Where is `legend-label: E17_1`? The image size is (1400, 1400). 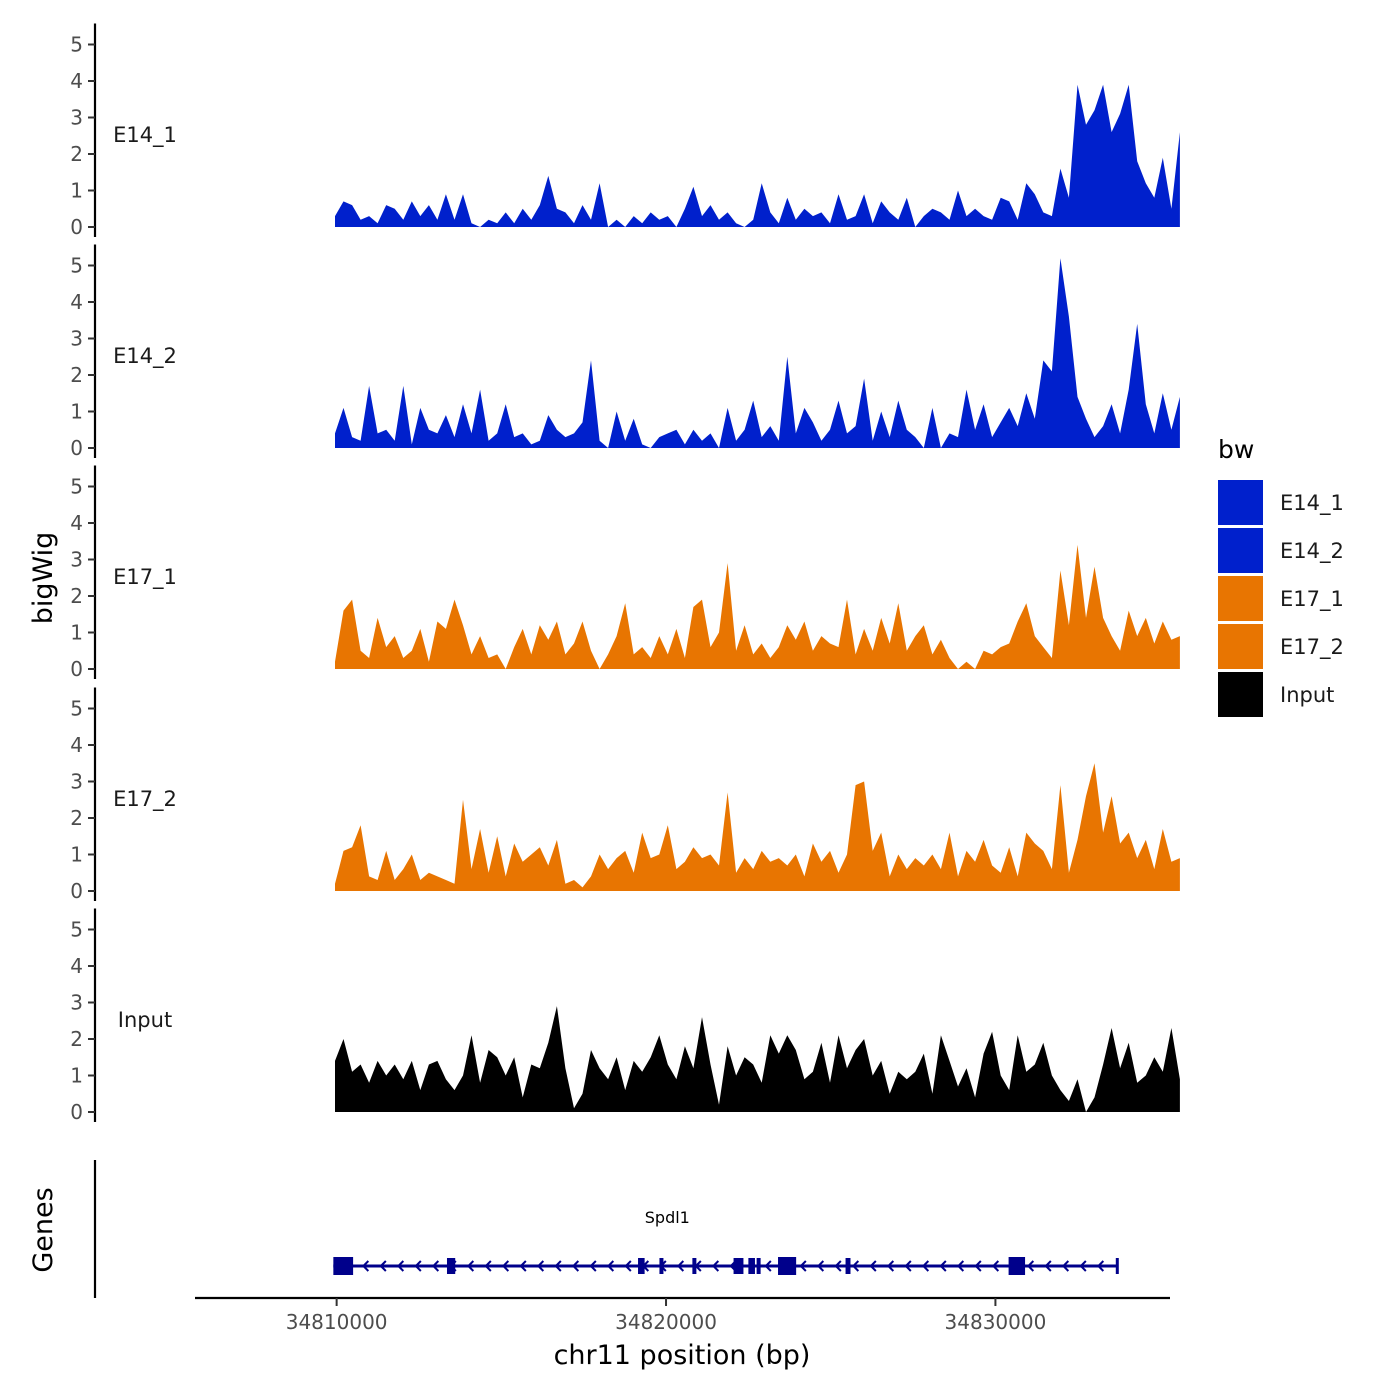 legend-label: E17_1 is located at coordinates (1312, 599).